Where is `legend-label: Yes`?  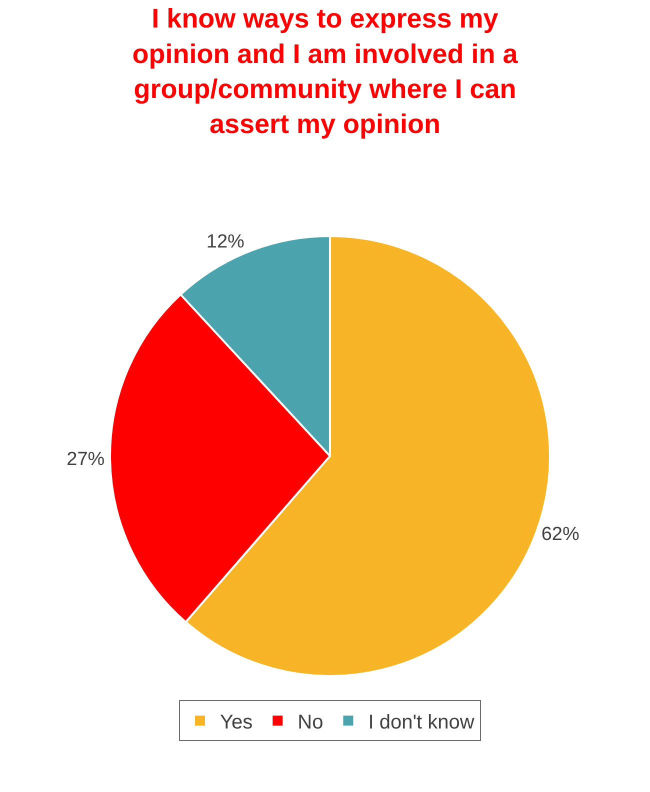 legend-label: Yes is located at coordinates (236, 722).